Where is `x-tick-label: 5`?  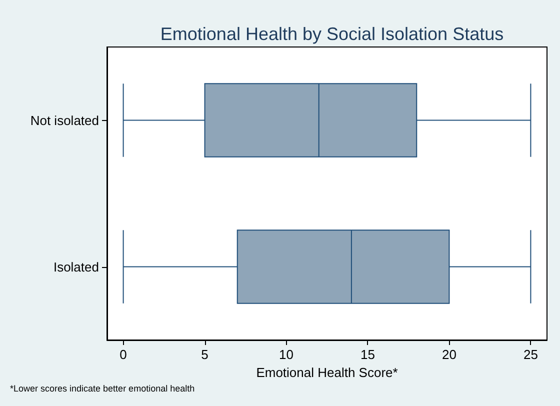 x-tick-label: 5 is located at coordinates (204, 354).